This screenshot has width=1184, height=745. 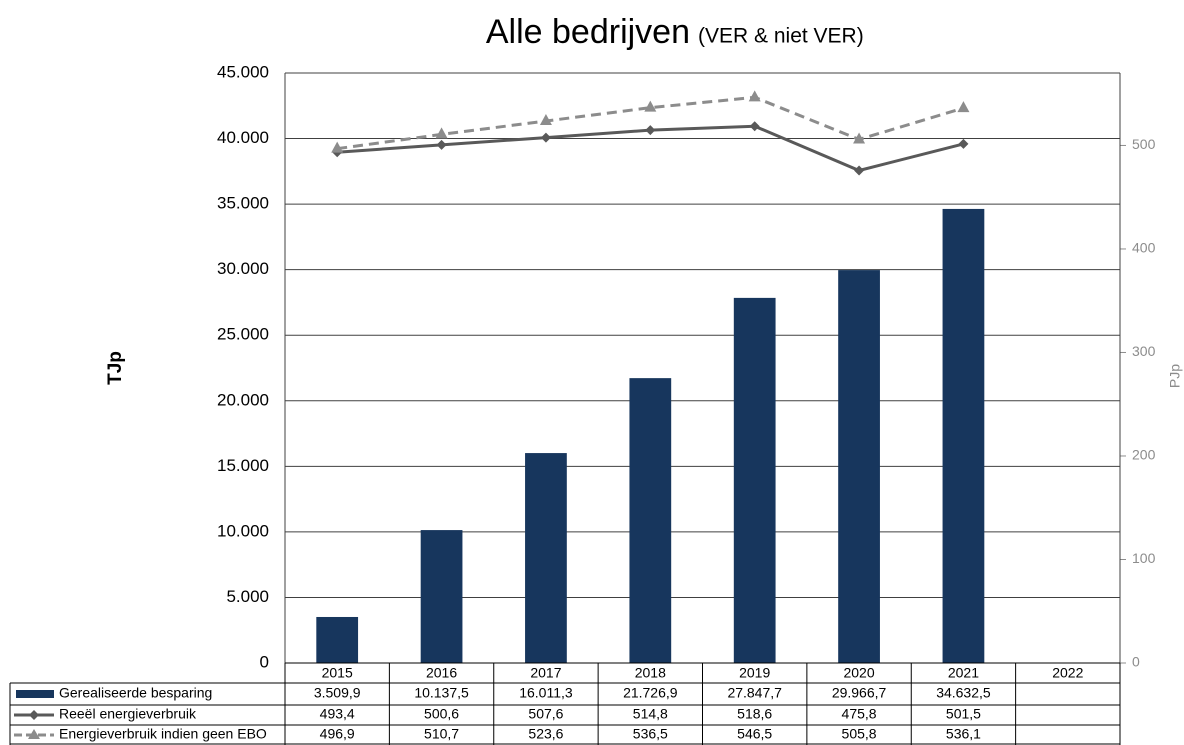 I want to click on y-tick-label: 45.000, so click(x=243, y=71).